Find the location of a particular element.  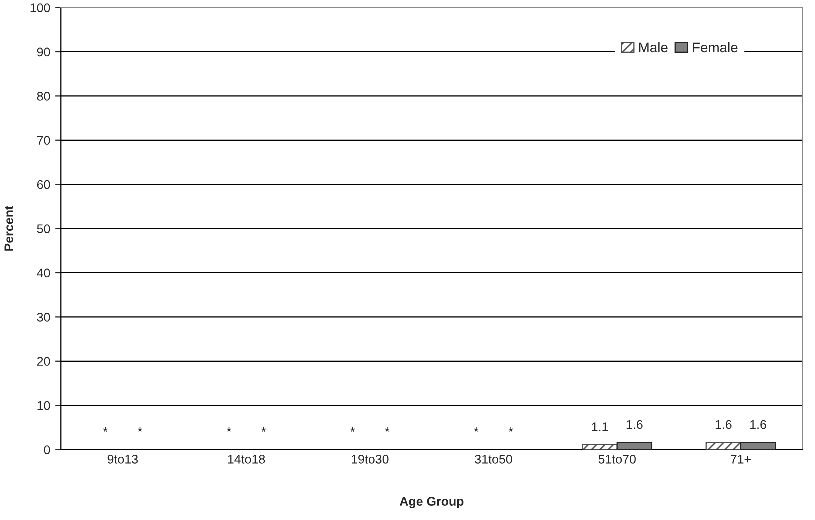

data-label: 1.1 is located at coordinates (600, 427).